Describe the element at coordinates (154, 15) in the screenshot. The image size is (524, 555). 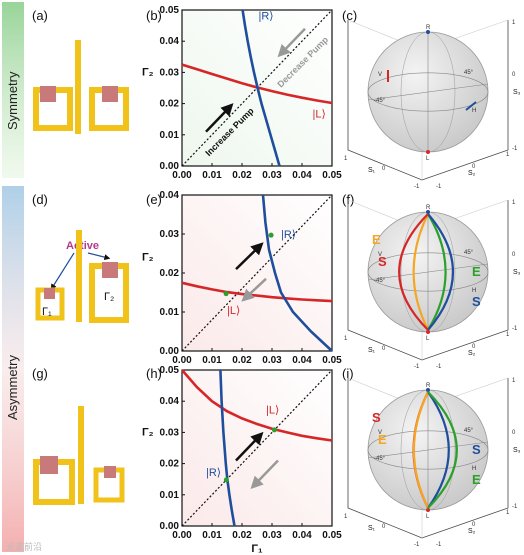
I see `panel-label-b: (b)` at that location.